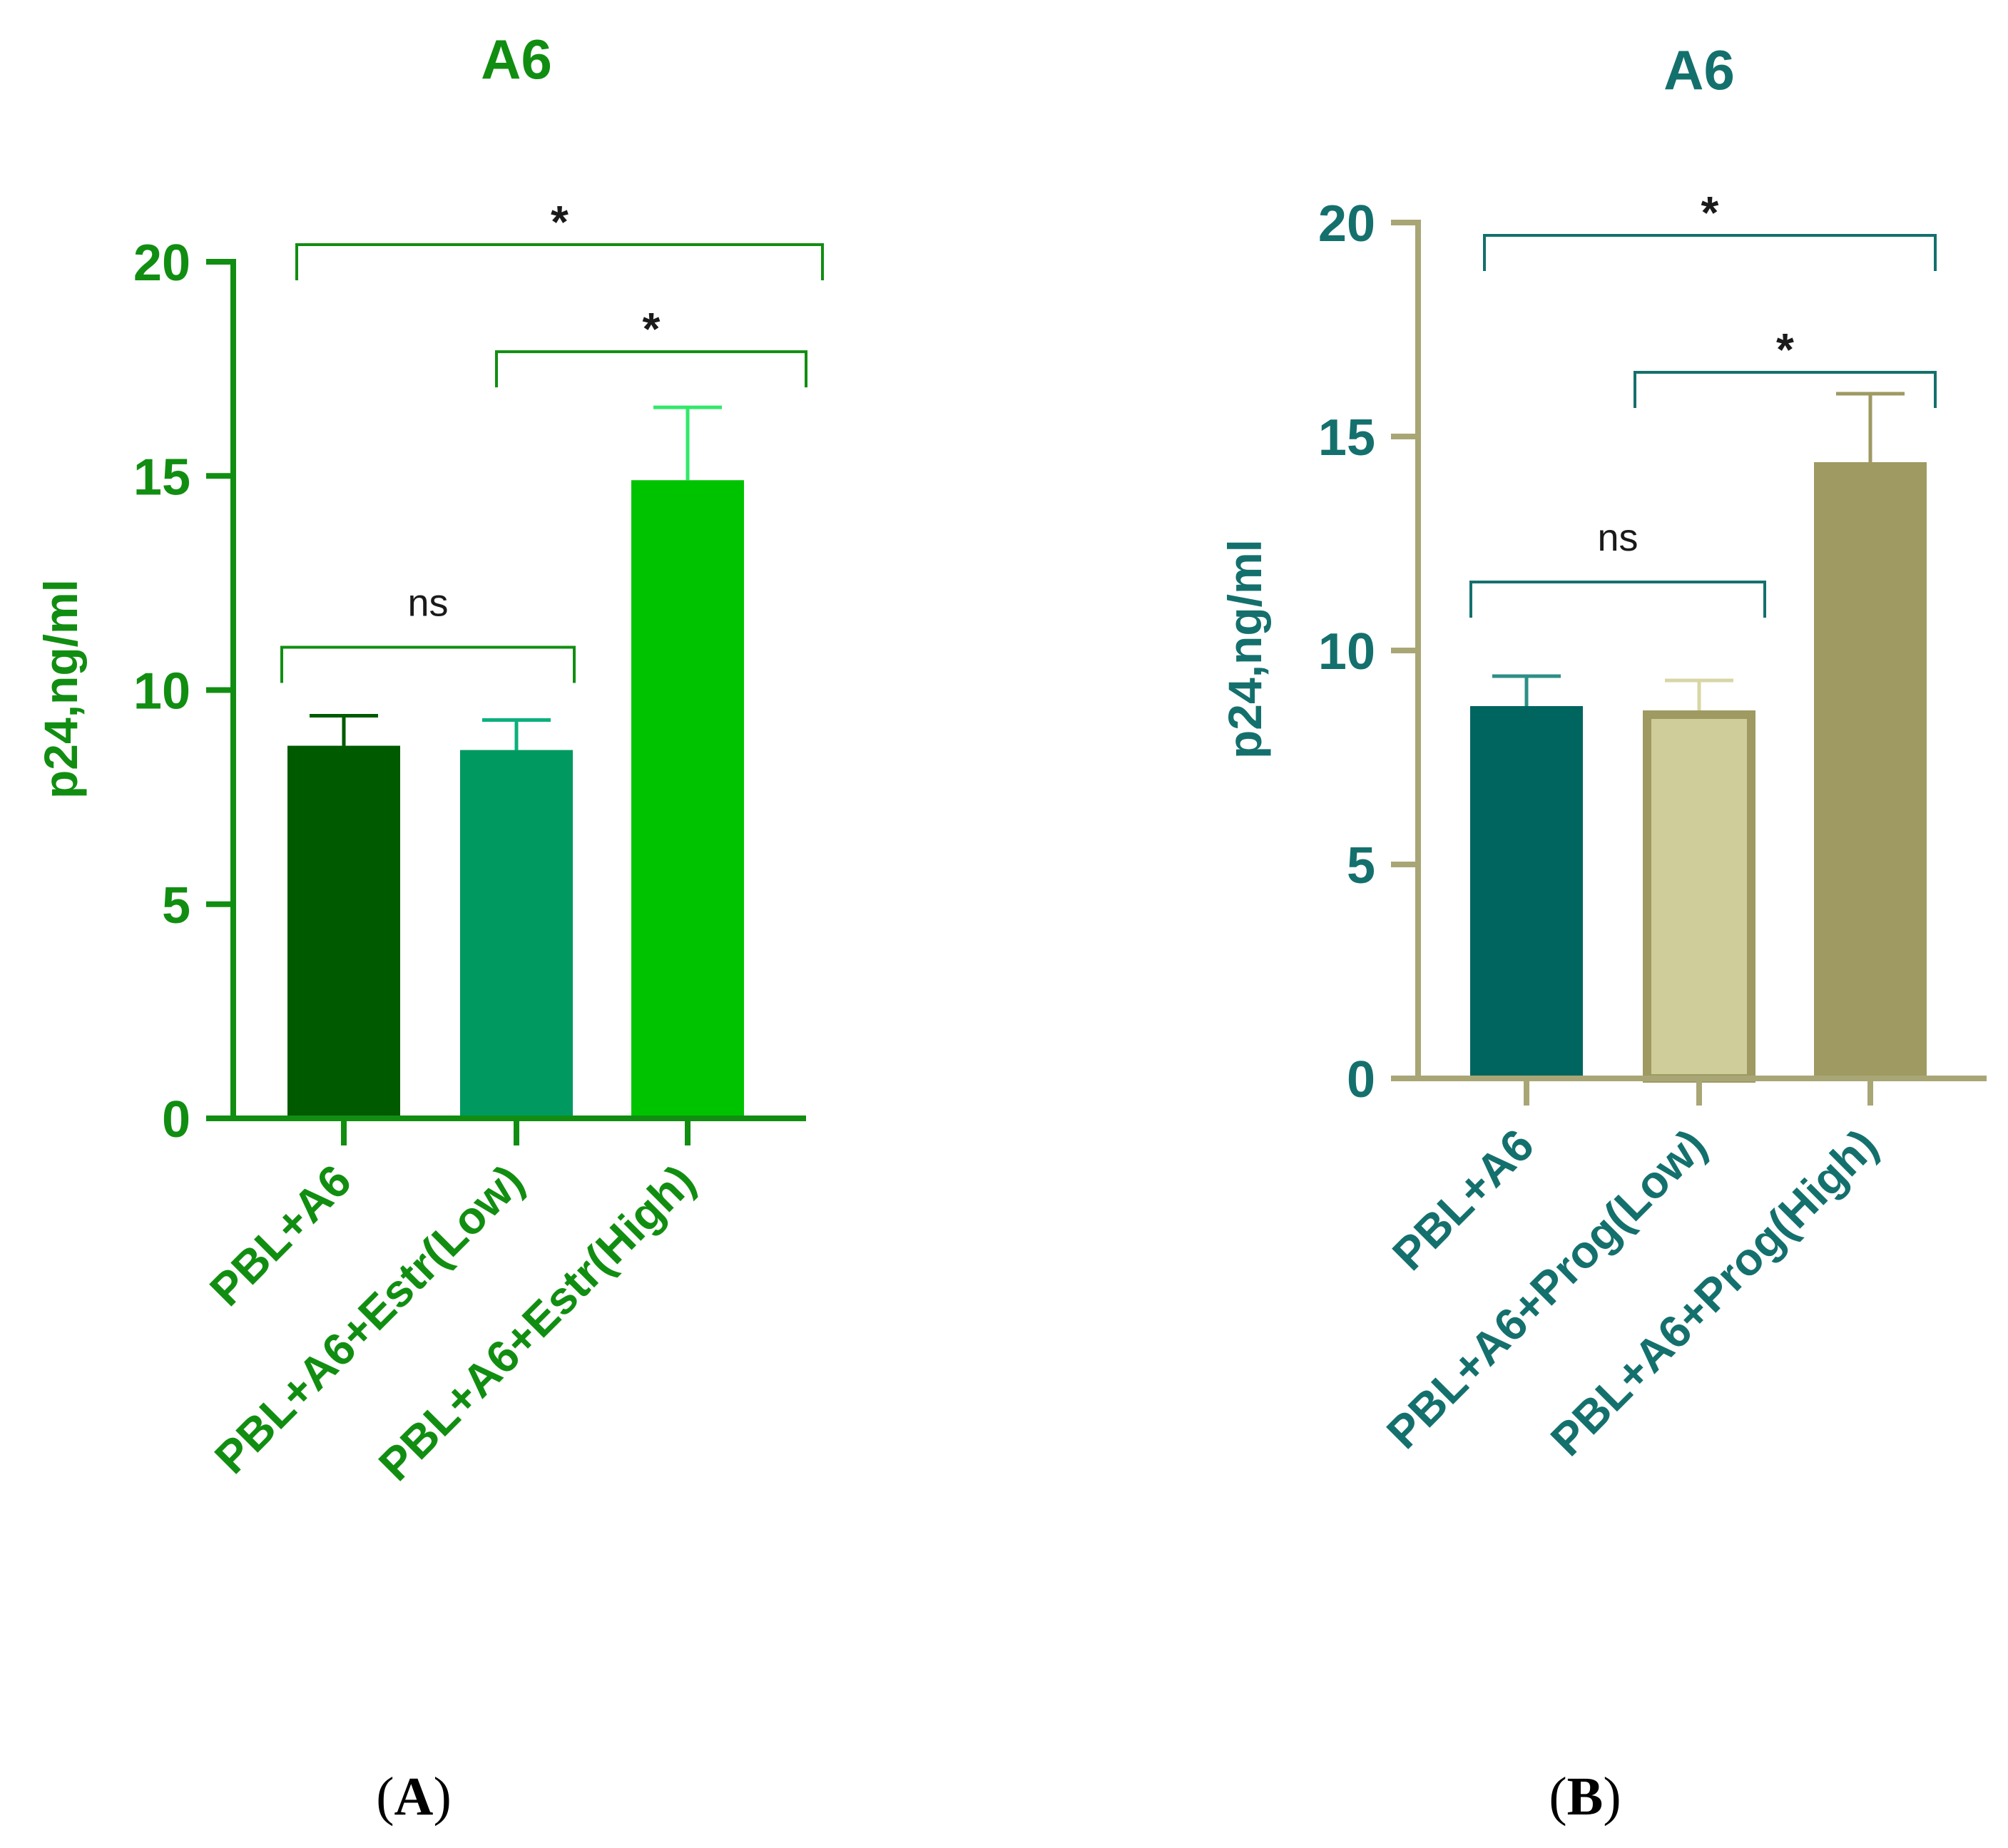  I want to click on chart-a-title: A6, so click(516, 59).